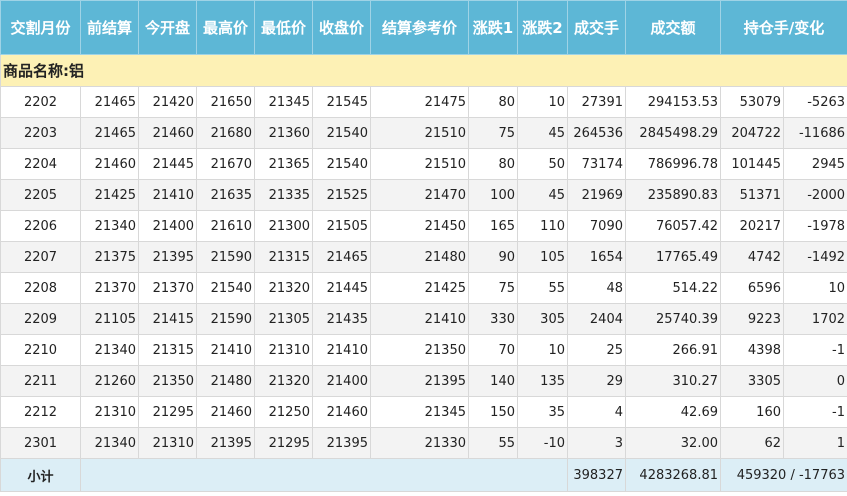  Describe the element at coordinates (752, 443) in the screenshot. I see `cell: 62` at that location.